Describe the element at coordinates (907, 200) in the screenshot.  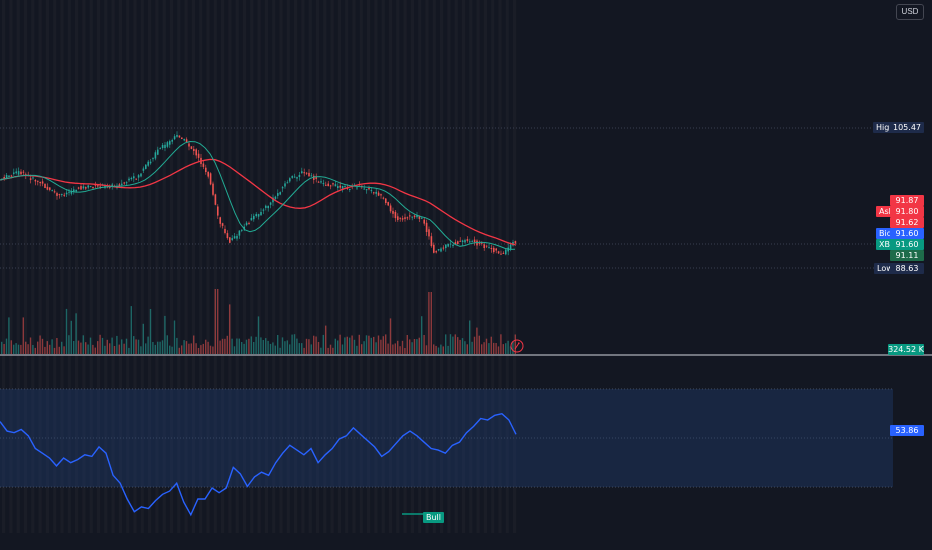
I see `ask-value-1: 91.87` at that location.